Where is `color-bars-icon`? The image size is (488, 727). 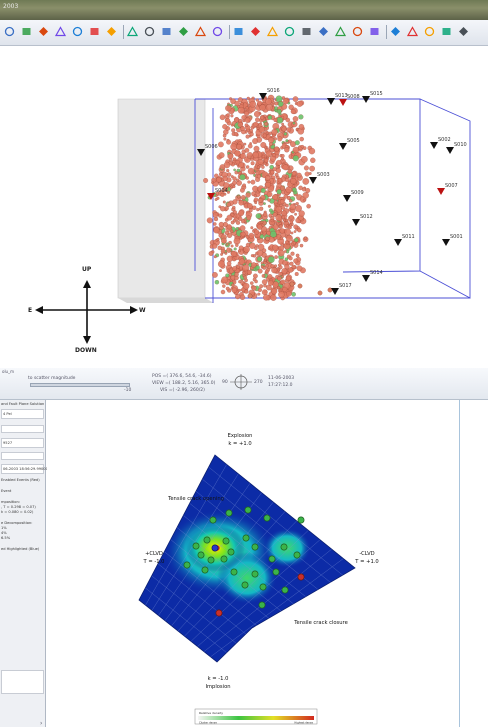
color-bars-icon is located at coordinates (166, 31).